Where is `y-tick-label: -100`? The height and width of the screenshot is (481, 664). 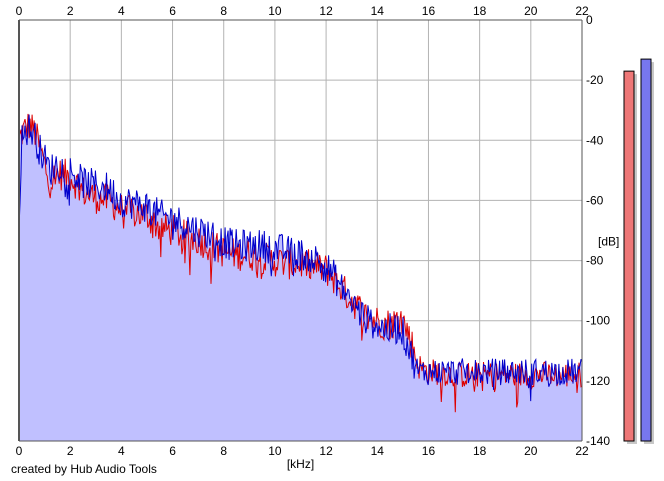
y-tick-label: -100 is located at coordinates (598, 321).